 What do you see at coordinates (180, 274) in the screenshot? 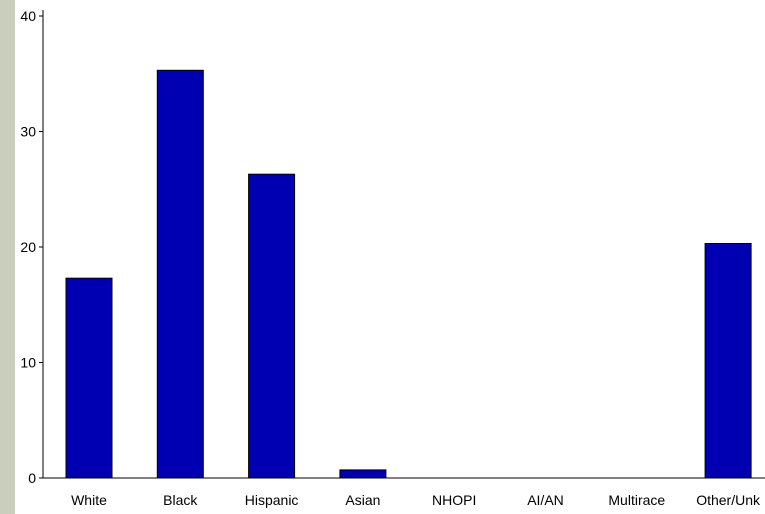
I see `bar-black` at bounding box center [180, 274].